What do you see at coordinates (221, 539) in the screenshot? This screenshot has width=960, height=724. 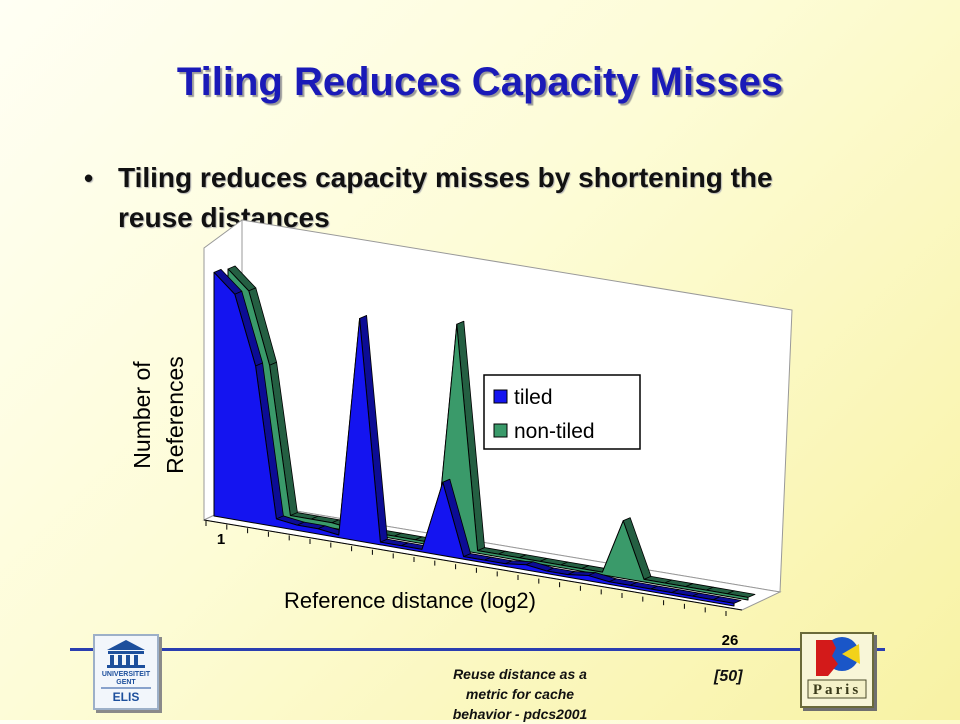 I see `x-tick-label-first: 1` at bounding box center [221, 539].